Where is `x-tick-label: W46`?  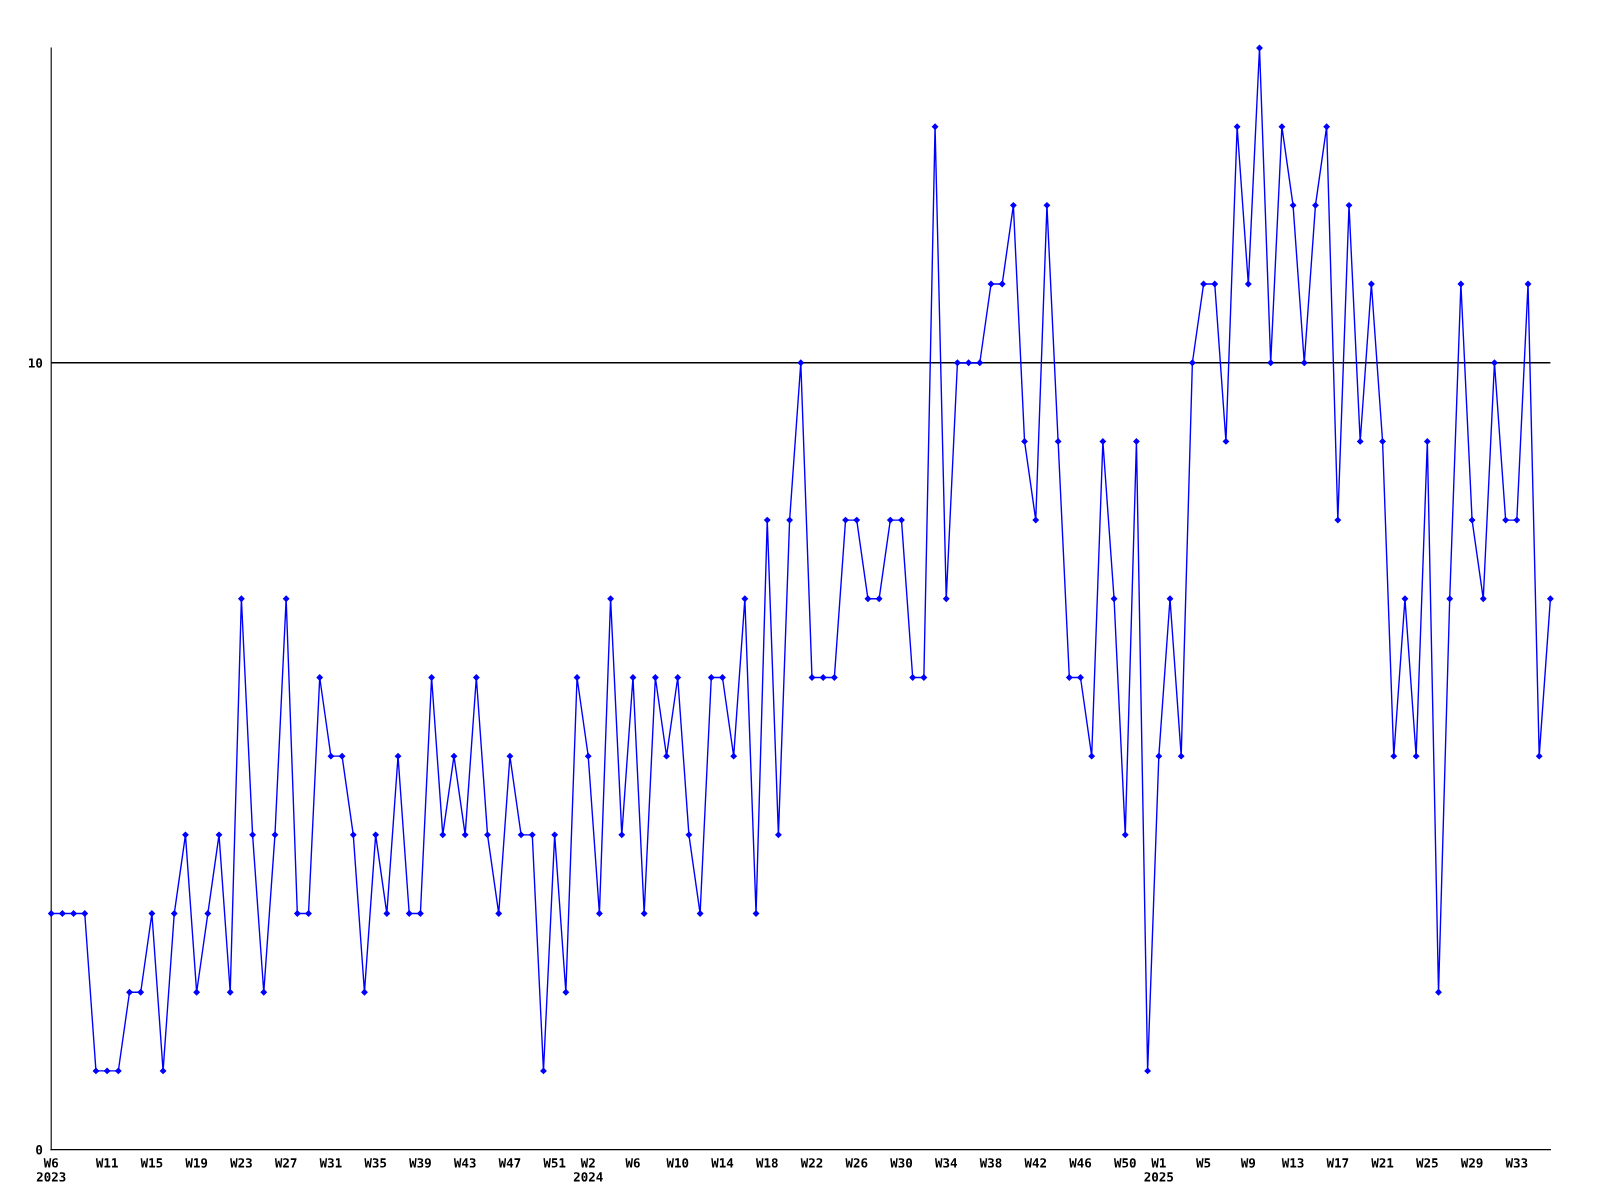 x-tick-label: W46 is located at coordinates (1080, 1163).